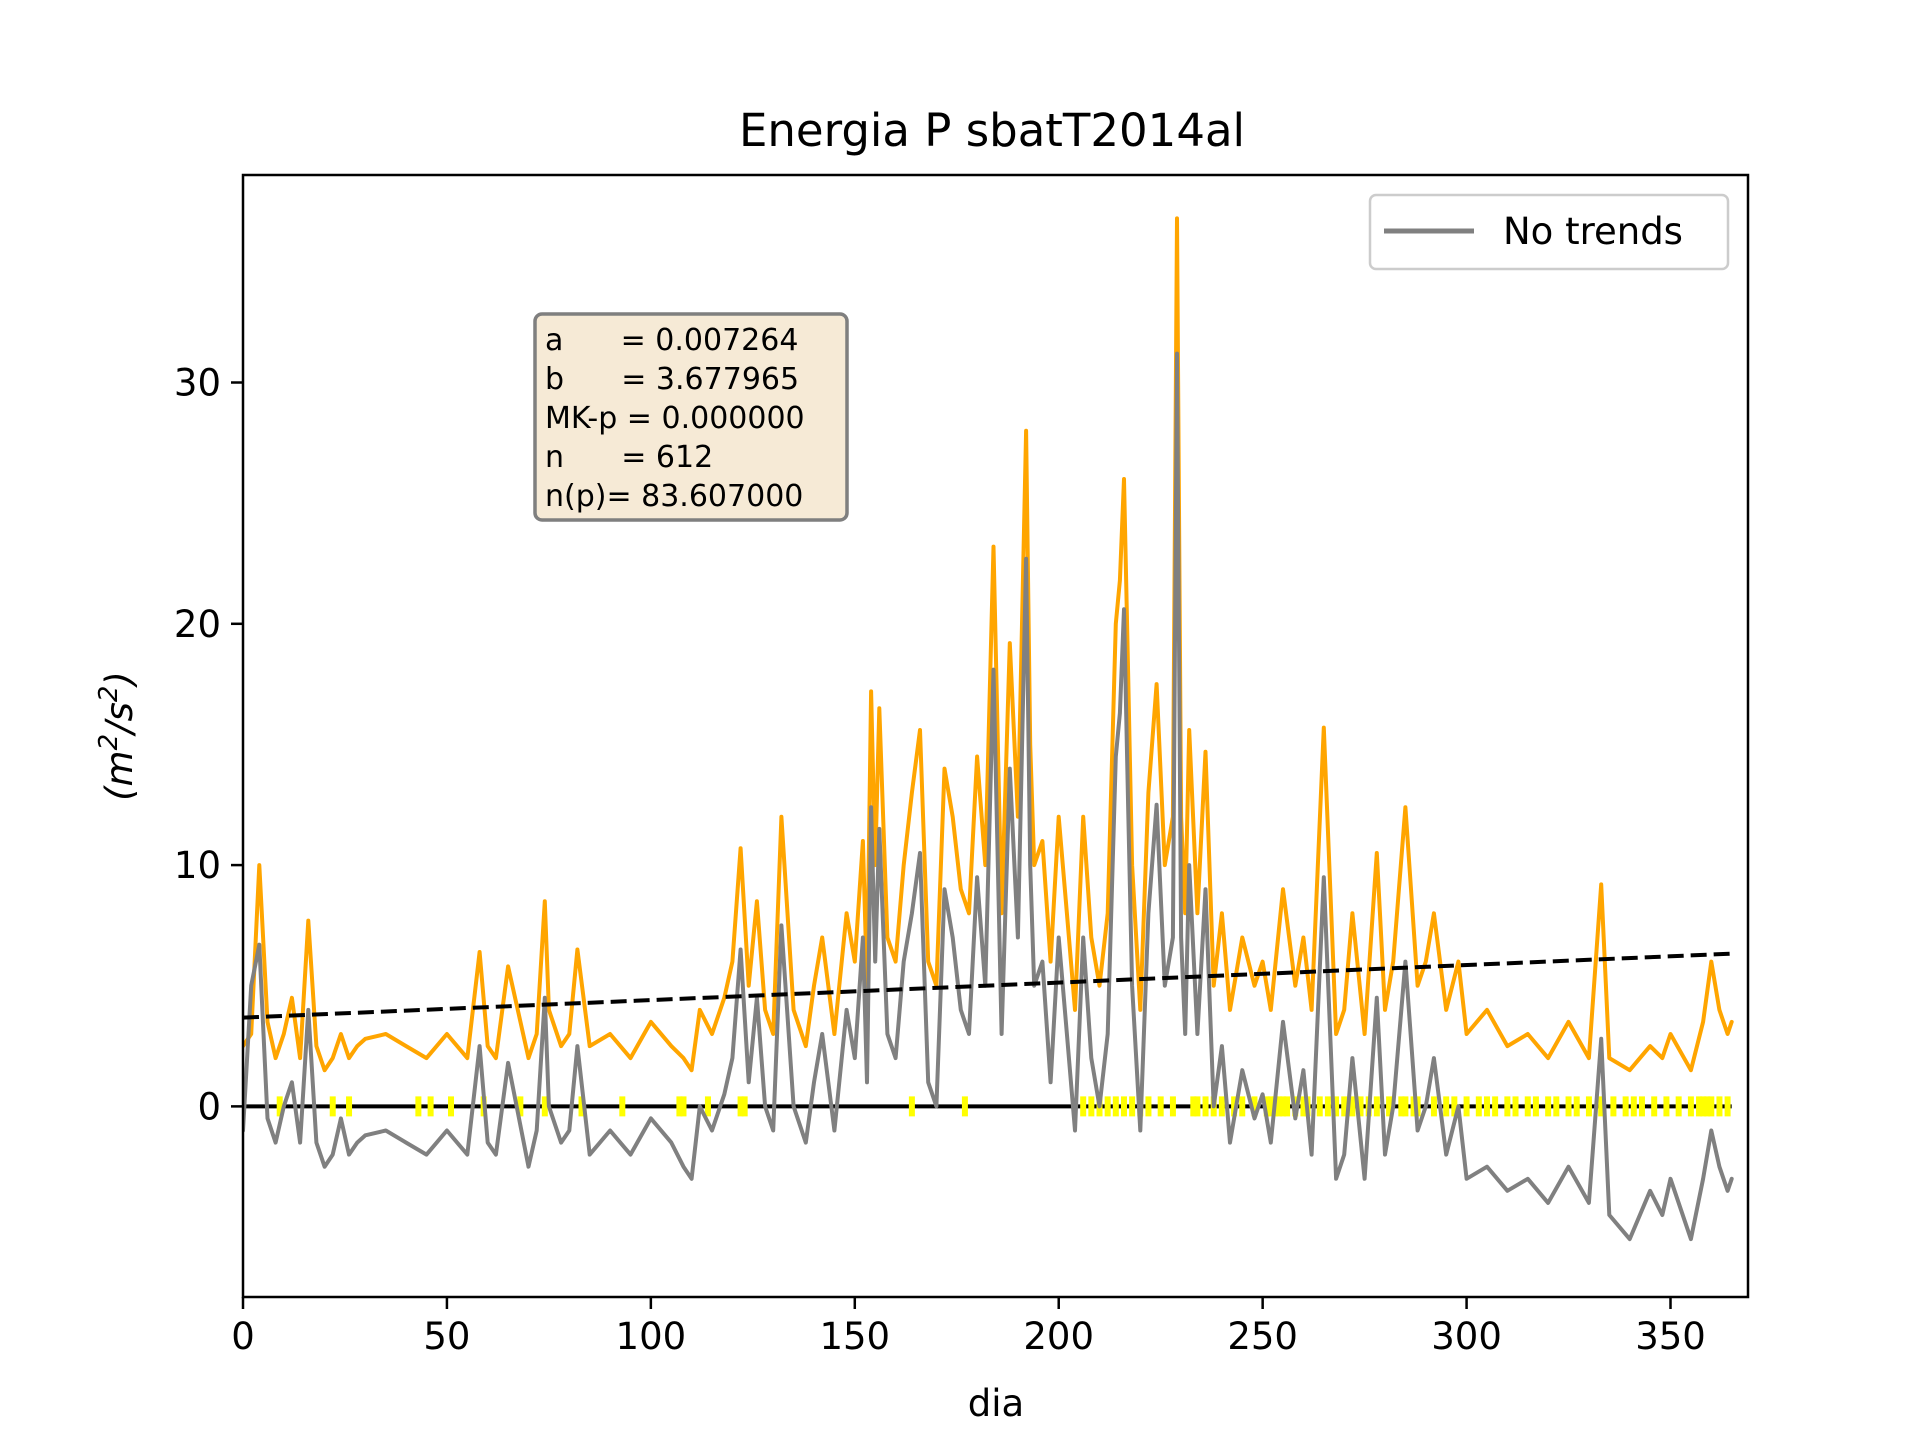 Image resolution: width=1920 pixels, height=1440 pixels. I want to click on x-tick-label: 0, so click(243, 1336).